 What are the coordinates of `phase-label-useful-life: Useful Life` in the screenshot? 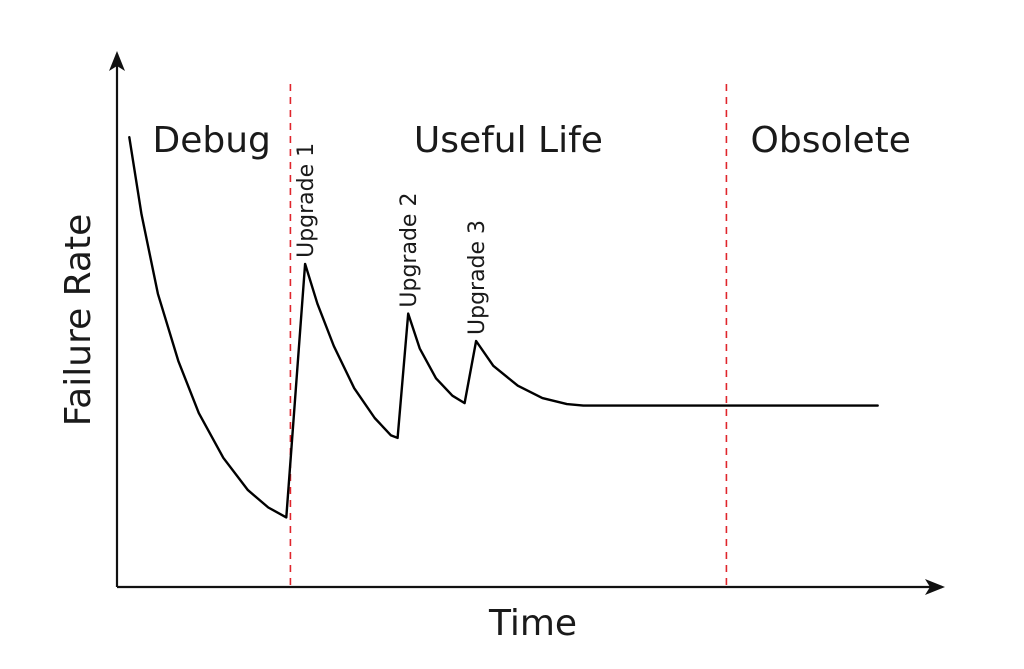 It's located at (508, 140).